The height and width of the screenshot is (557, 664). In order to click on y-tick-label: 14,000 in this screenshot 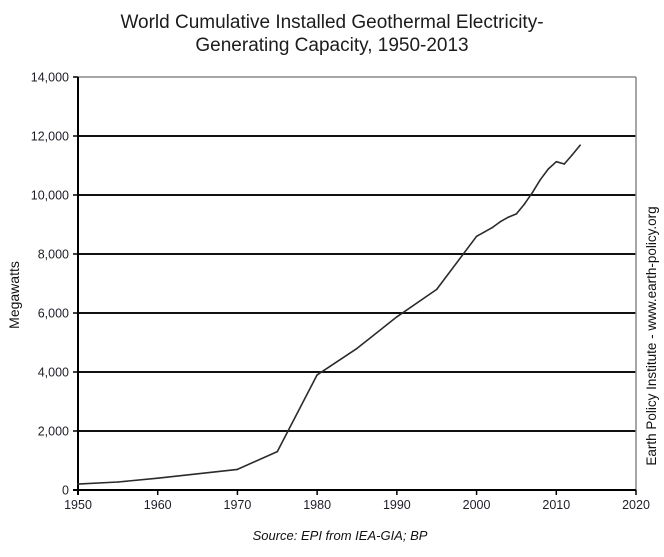, I will do `click(50, 78)`.